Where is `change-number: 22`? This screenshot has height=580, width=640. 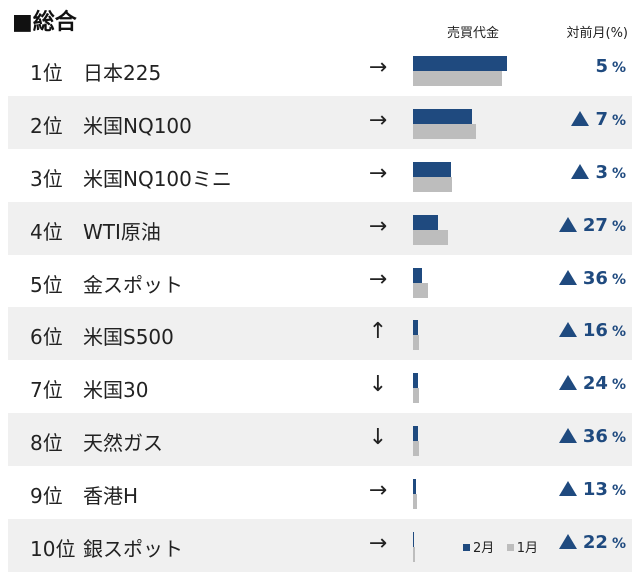
change-number: 22 is located at coordinates (595, 543).